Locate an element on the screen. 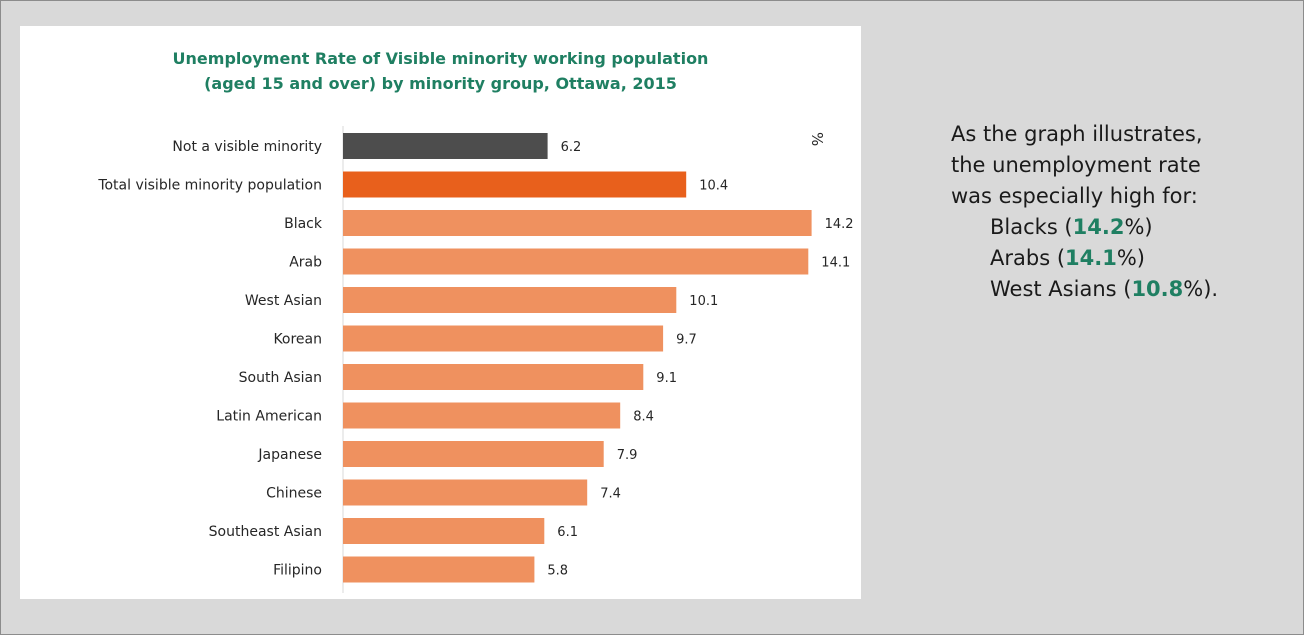  value-label: 7.4 is located at coordinates (610, 494).